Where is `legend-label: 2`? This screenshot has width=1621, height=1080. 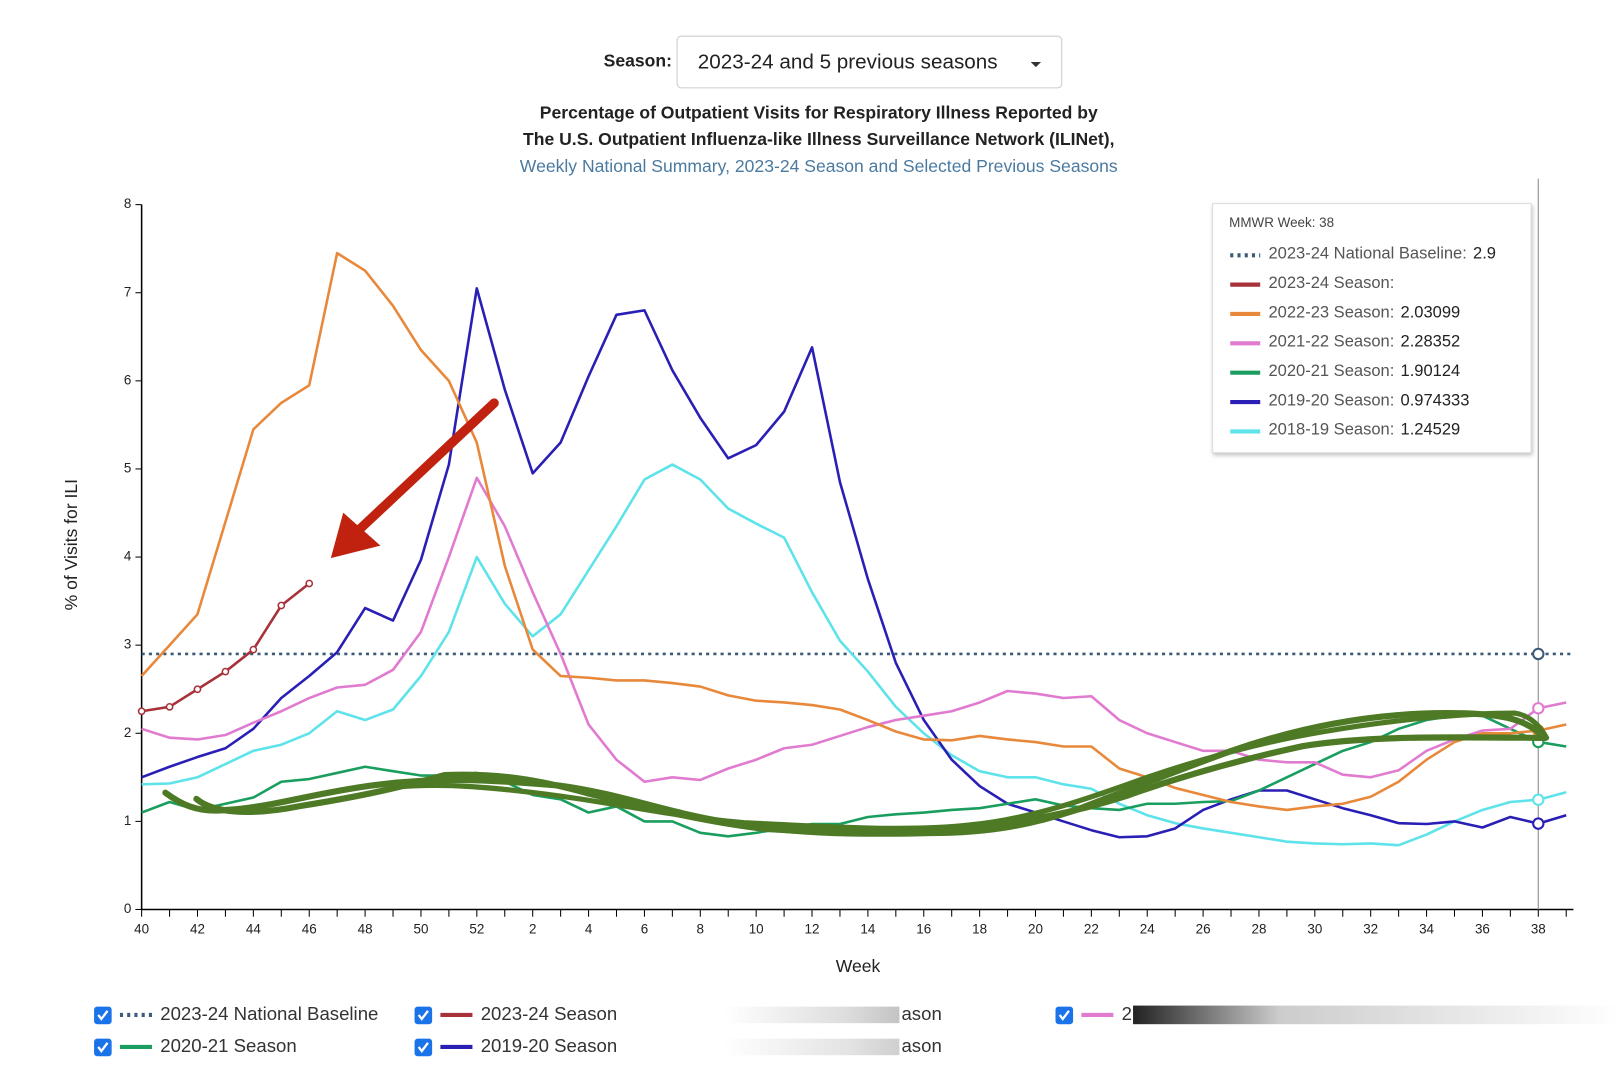
legend-label: 2 is located at coordinates (1127, 1013).